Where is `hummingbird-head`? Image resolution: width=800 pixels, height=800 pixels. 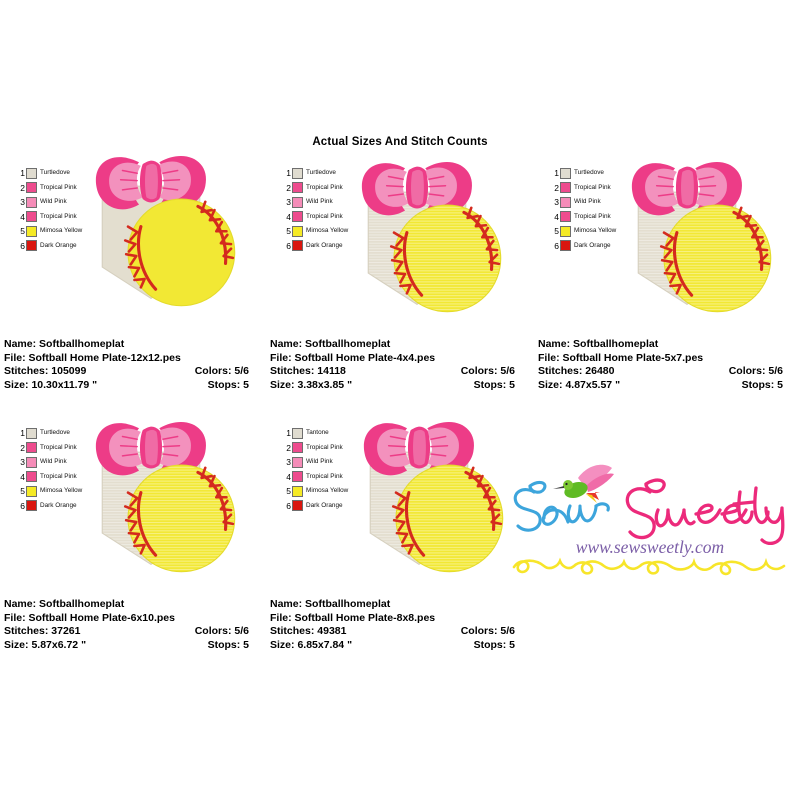 hummingbird-head is located at coordinates (568, 485).